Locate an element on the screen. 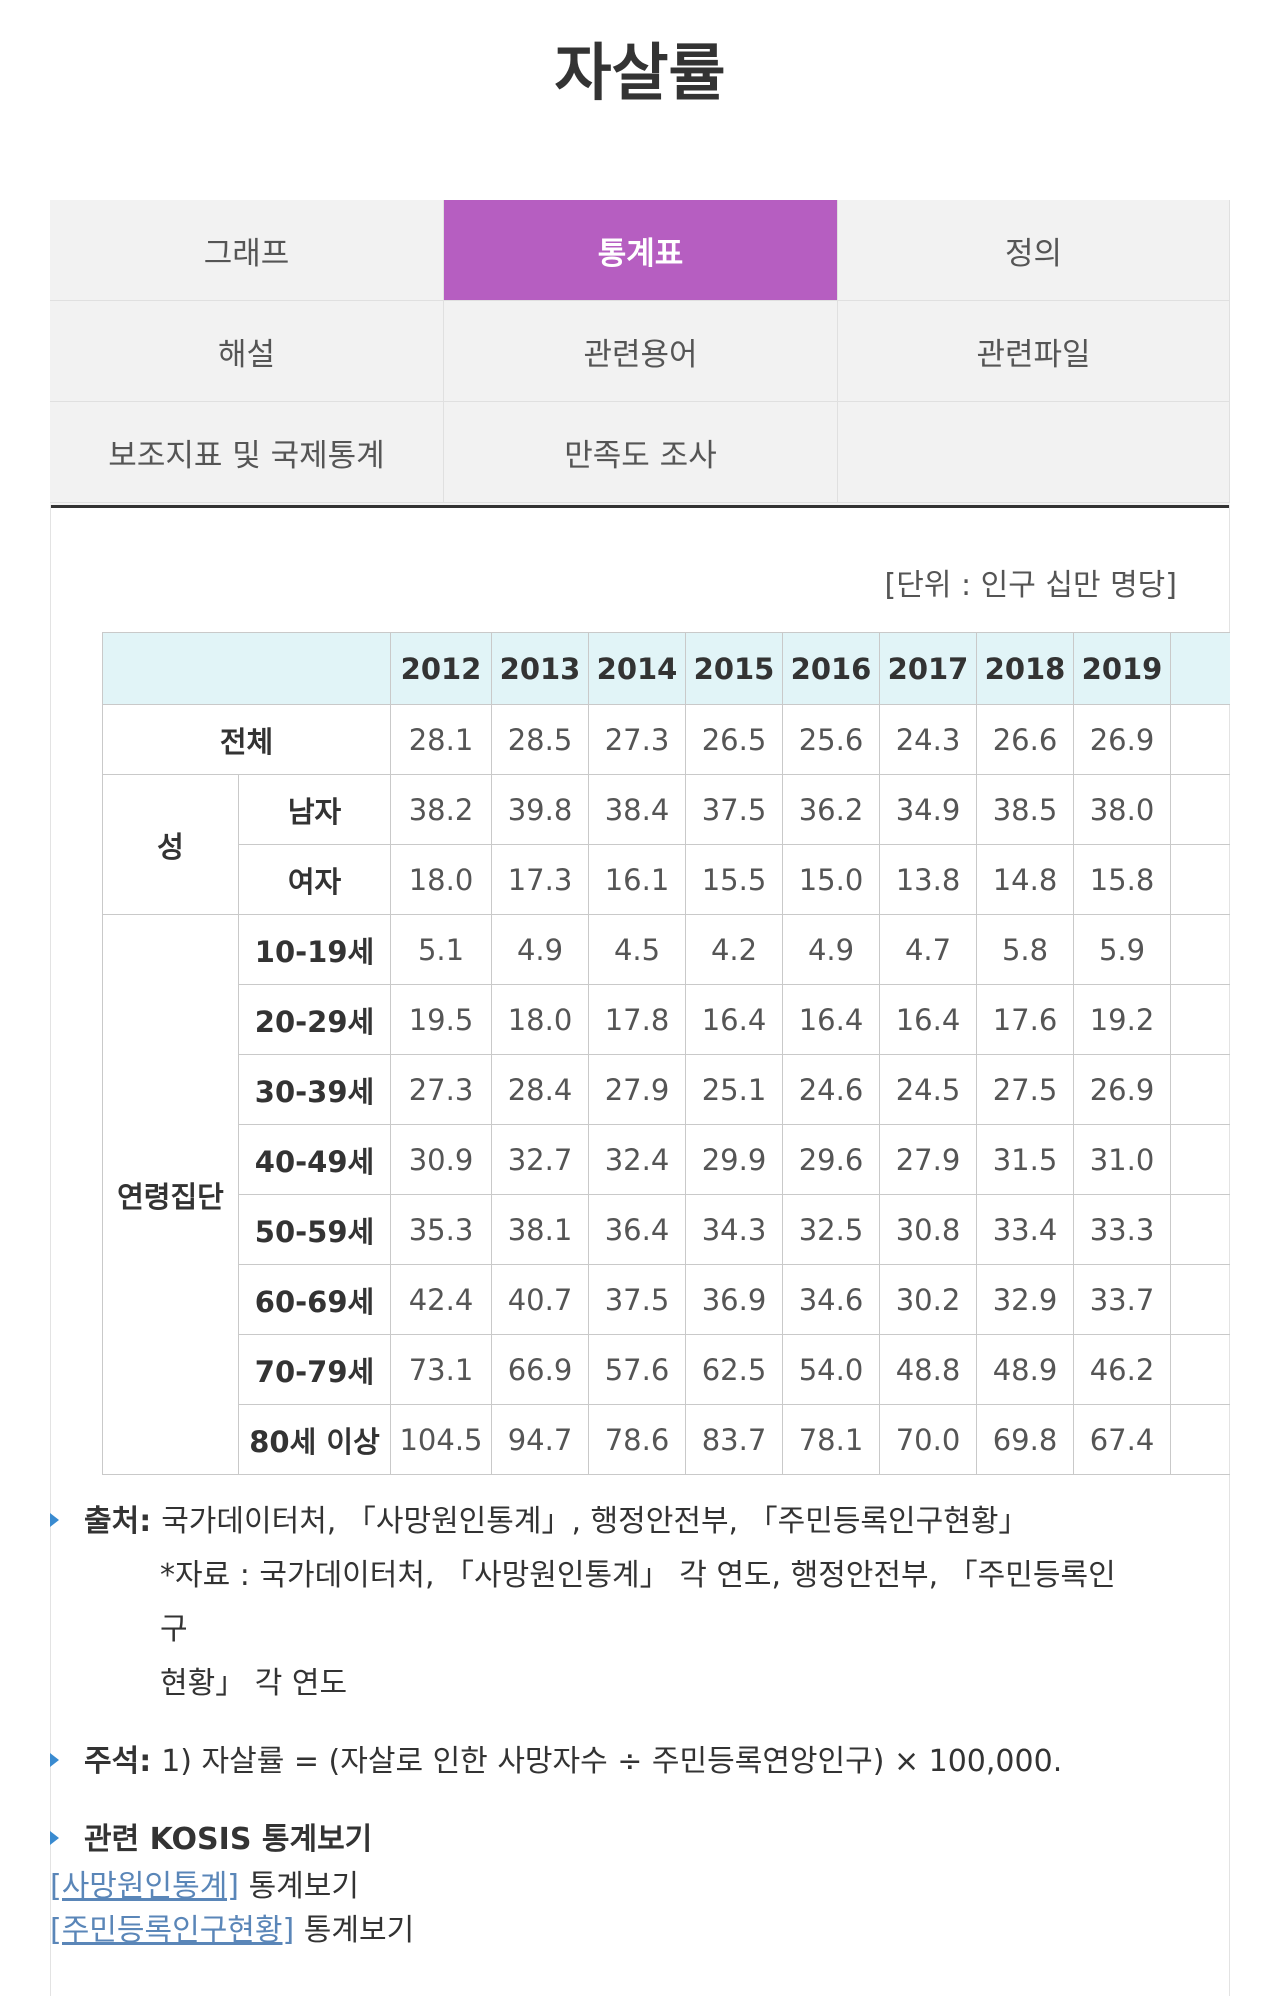 The width and height of the screenshot is (1280, 1996). year-header: 2013 is located at coordinates (540, 668).